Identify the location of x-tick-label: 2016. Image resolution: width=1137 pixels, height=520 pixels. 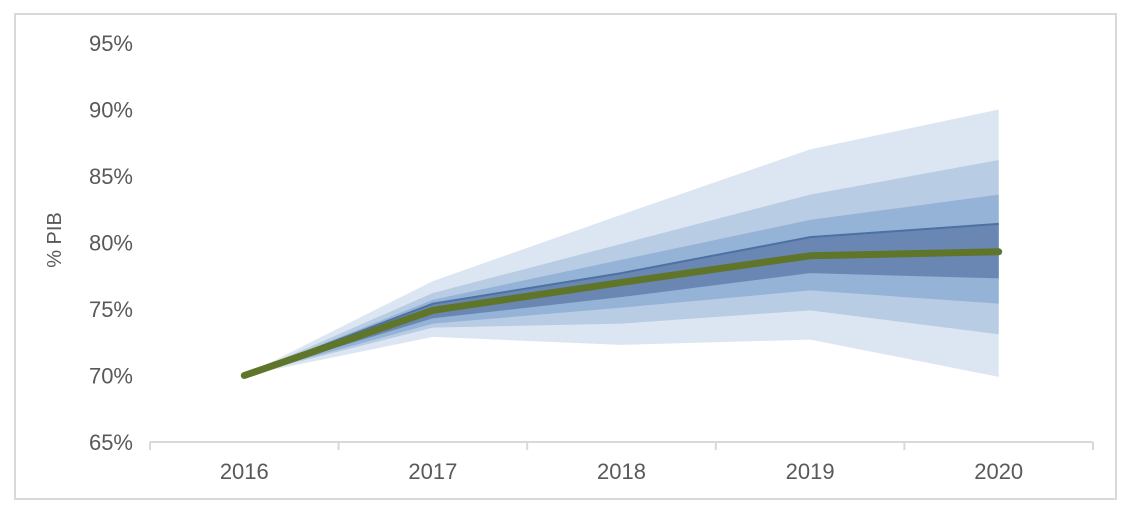
(244, 471).